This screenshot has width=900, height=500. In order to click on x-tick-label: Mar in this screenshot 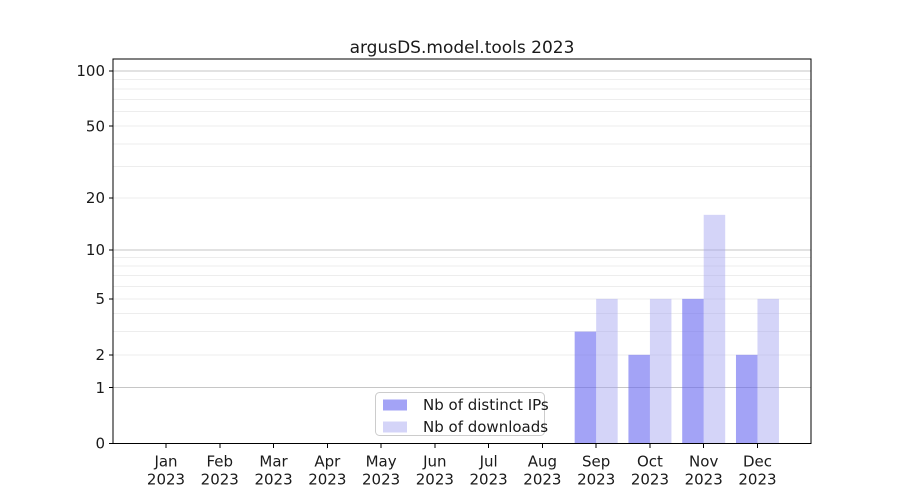, I will do `click(273, 462)`.